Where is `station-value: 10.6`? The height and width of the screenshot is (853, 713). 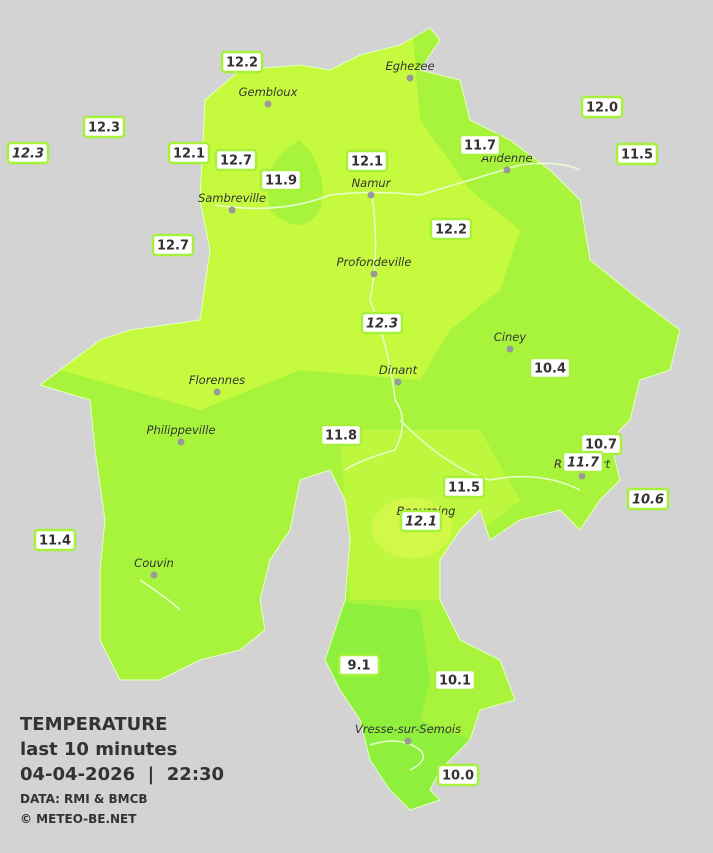
station-value: 10.6 is located at coordinates (648, 500).